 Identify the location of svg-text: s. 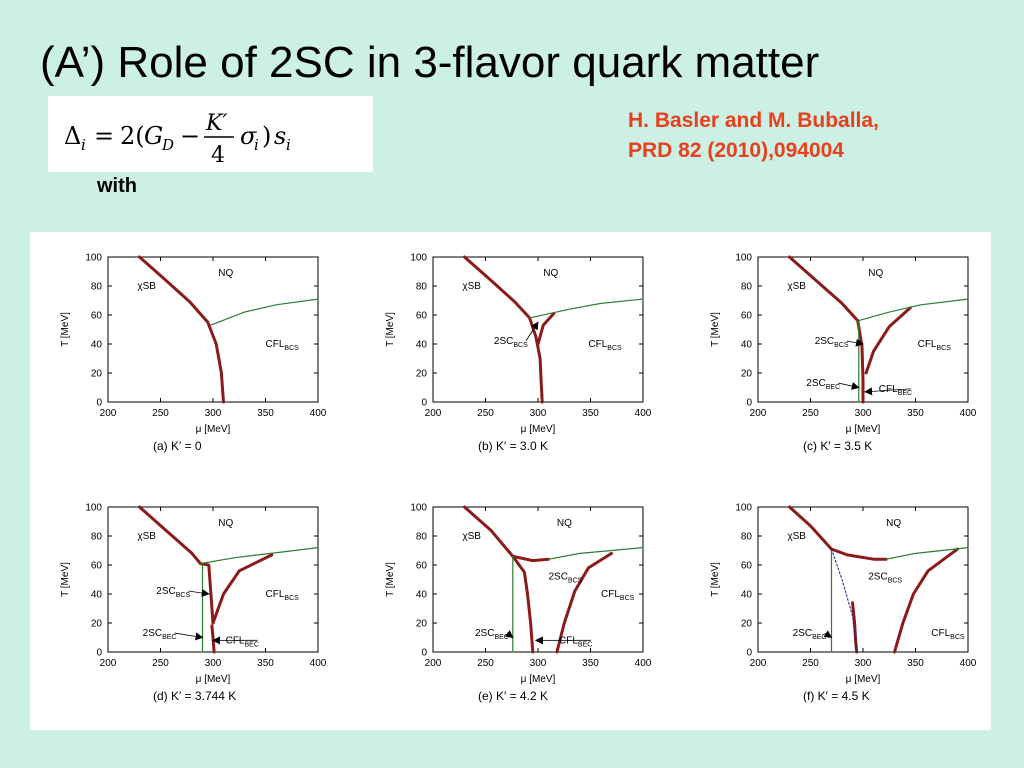
(280, 136).